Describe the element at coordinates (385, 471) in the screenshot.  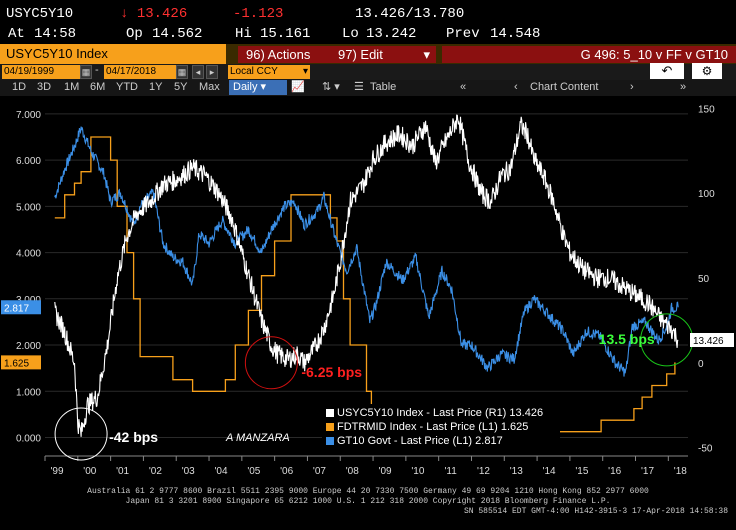
I see `x-tick-label: '09` at that location.